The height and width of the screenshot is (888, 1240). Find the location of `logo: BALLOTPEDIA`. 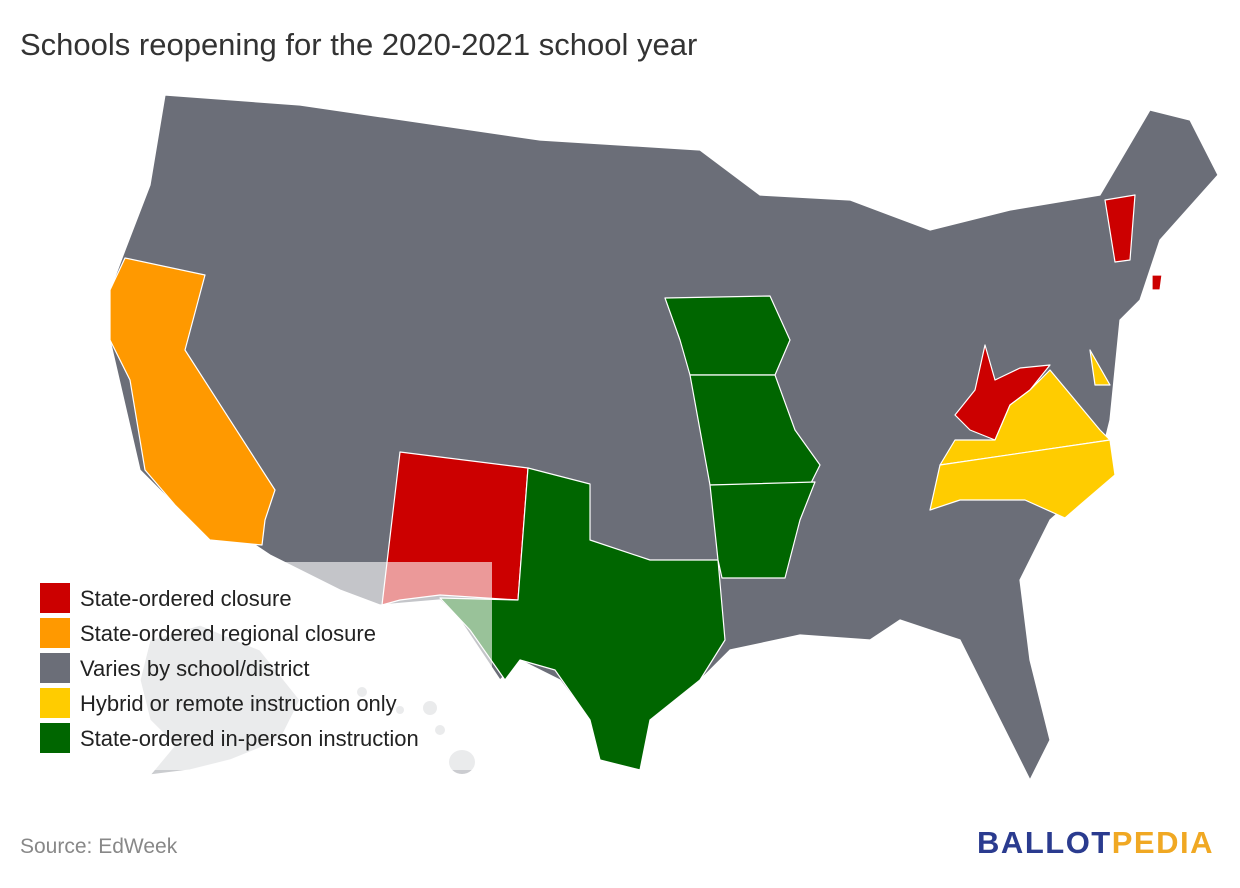

logo: BALLOTPEDIA is located at coordinates (1095, 842).